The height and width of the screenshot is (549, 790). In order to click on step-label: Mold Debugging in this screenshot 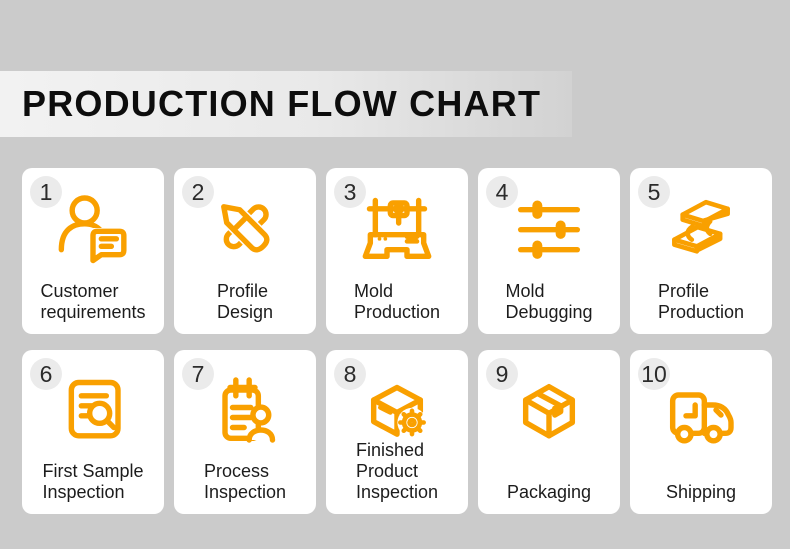, I will do `click(549, 301)`.